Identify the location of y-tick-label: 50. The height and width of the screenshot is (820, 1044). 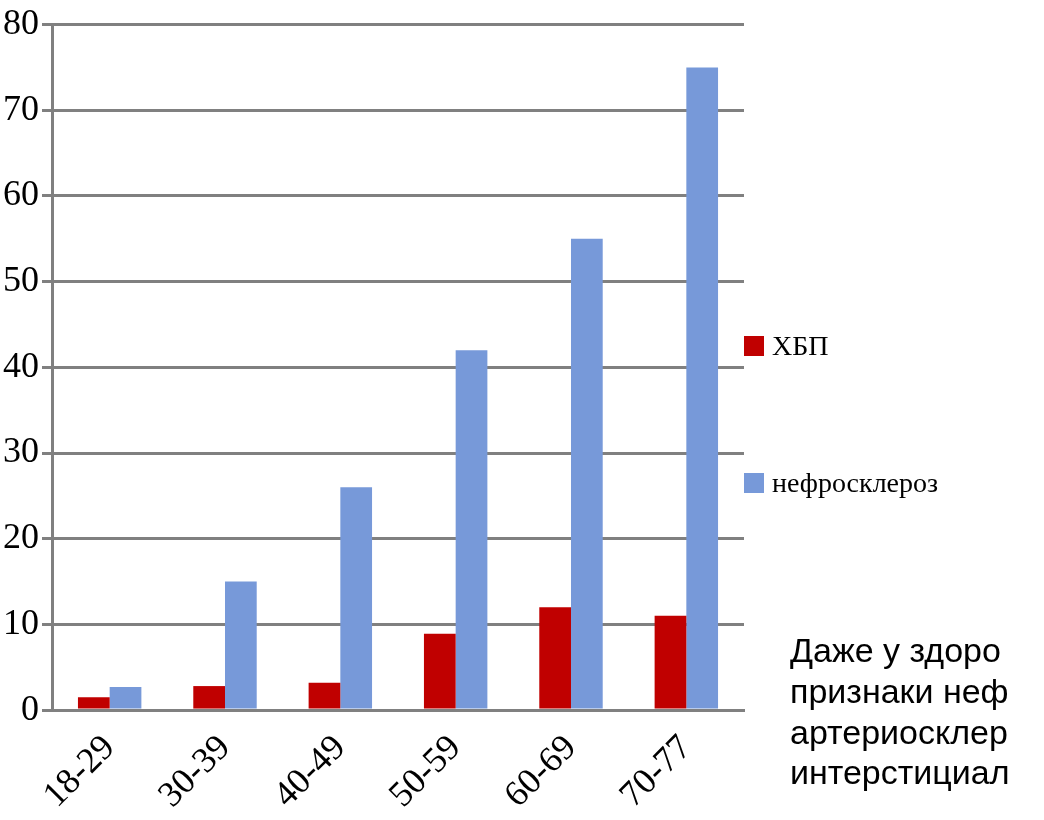
(21, 279).